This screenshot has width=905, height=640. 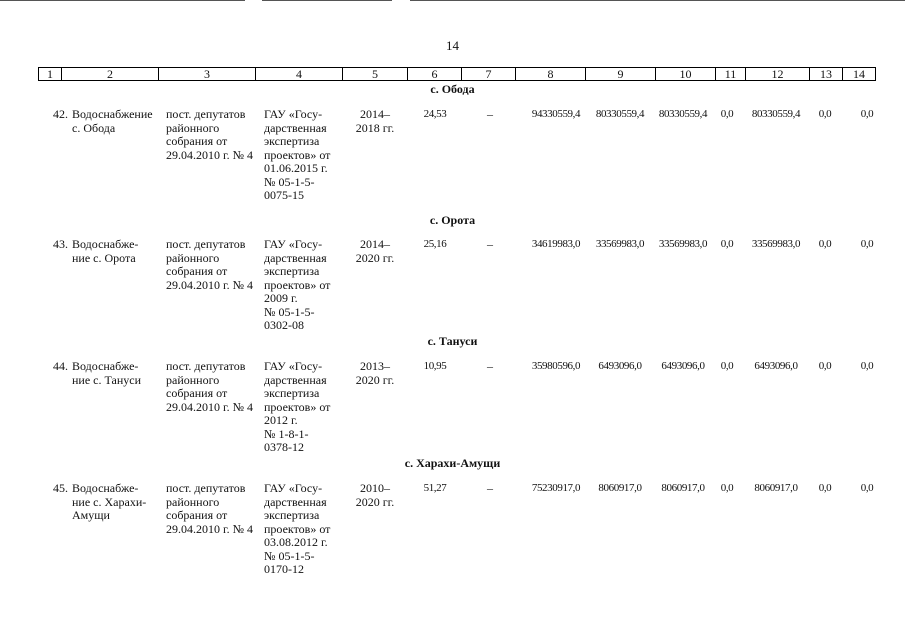 What do you see at coordinates (620, 366) in the screenshot?
I see `value-col-9: 6493096,0` at bounding box center [620, 366].